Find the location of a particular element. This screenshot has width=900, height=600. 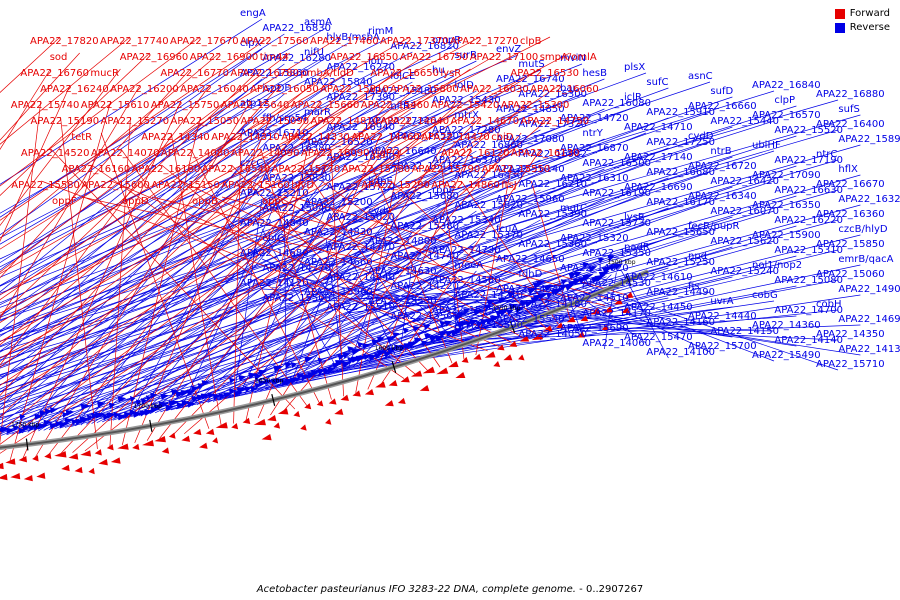

reverse-gene-label: APA22_14490 is located at coordinates (680, 292).